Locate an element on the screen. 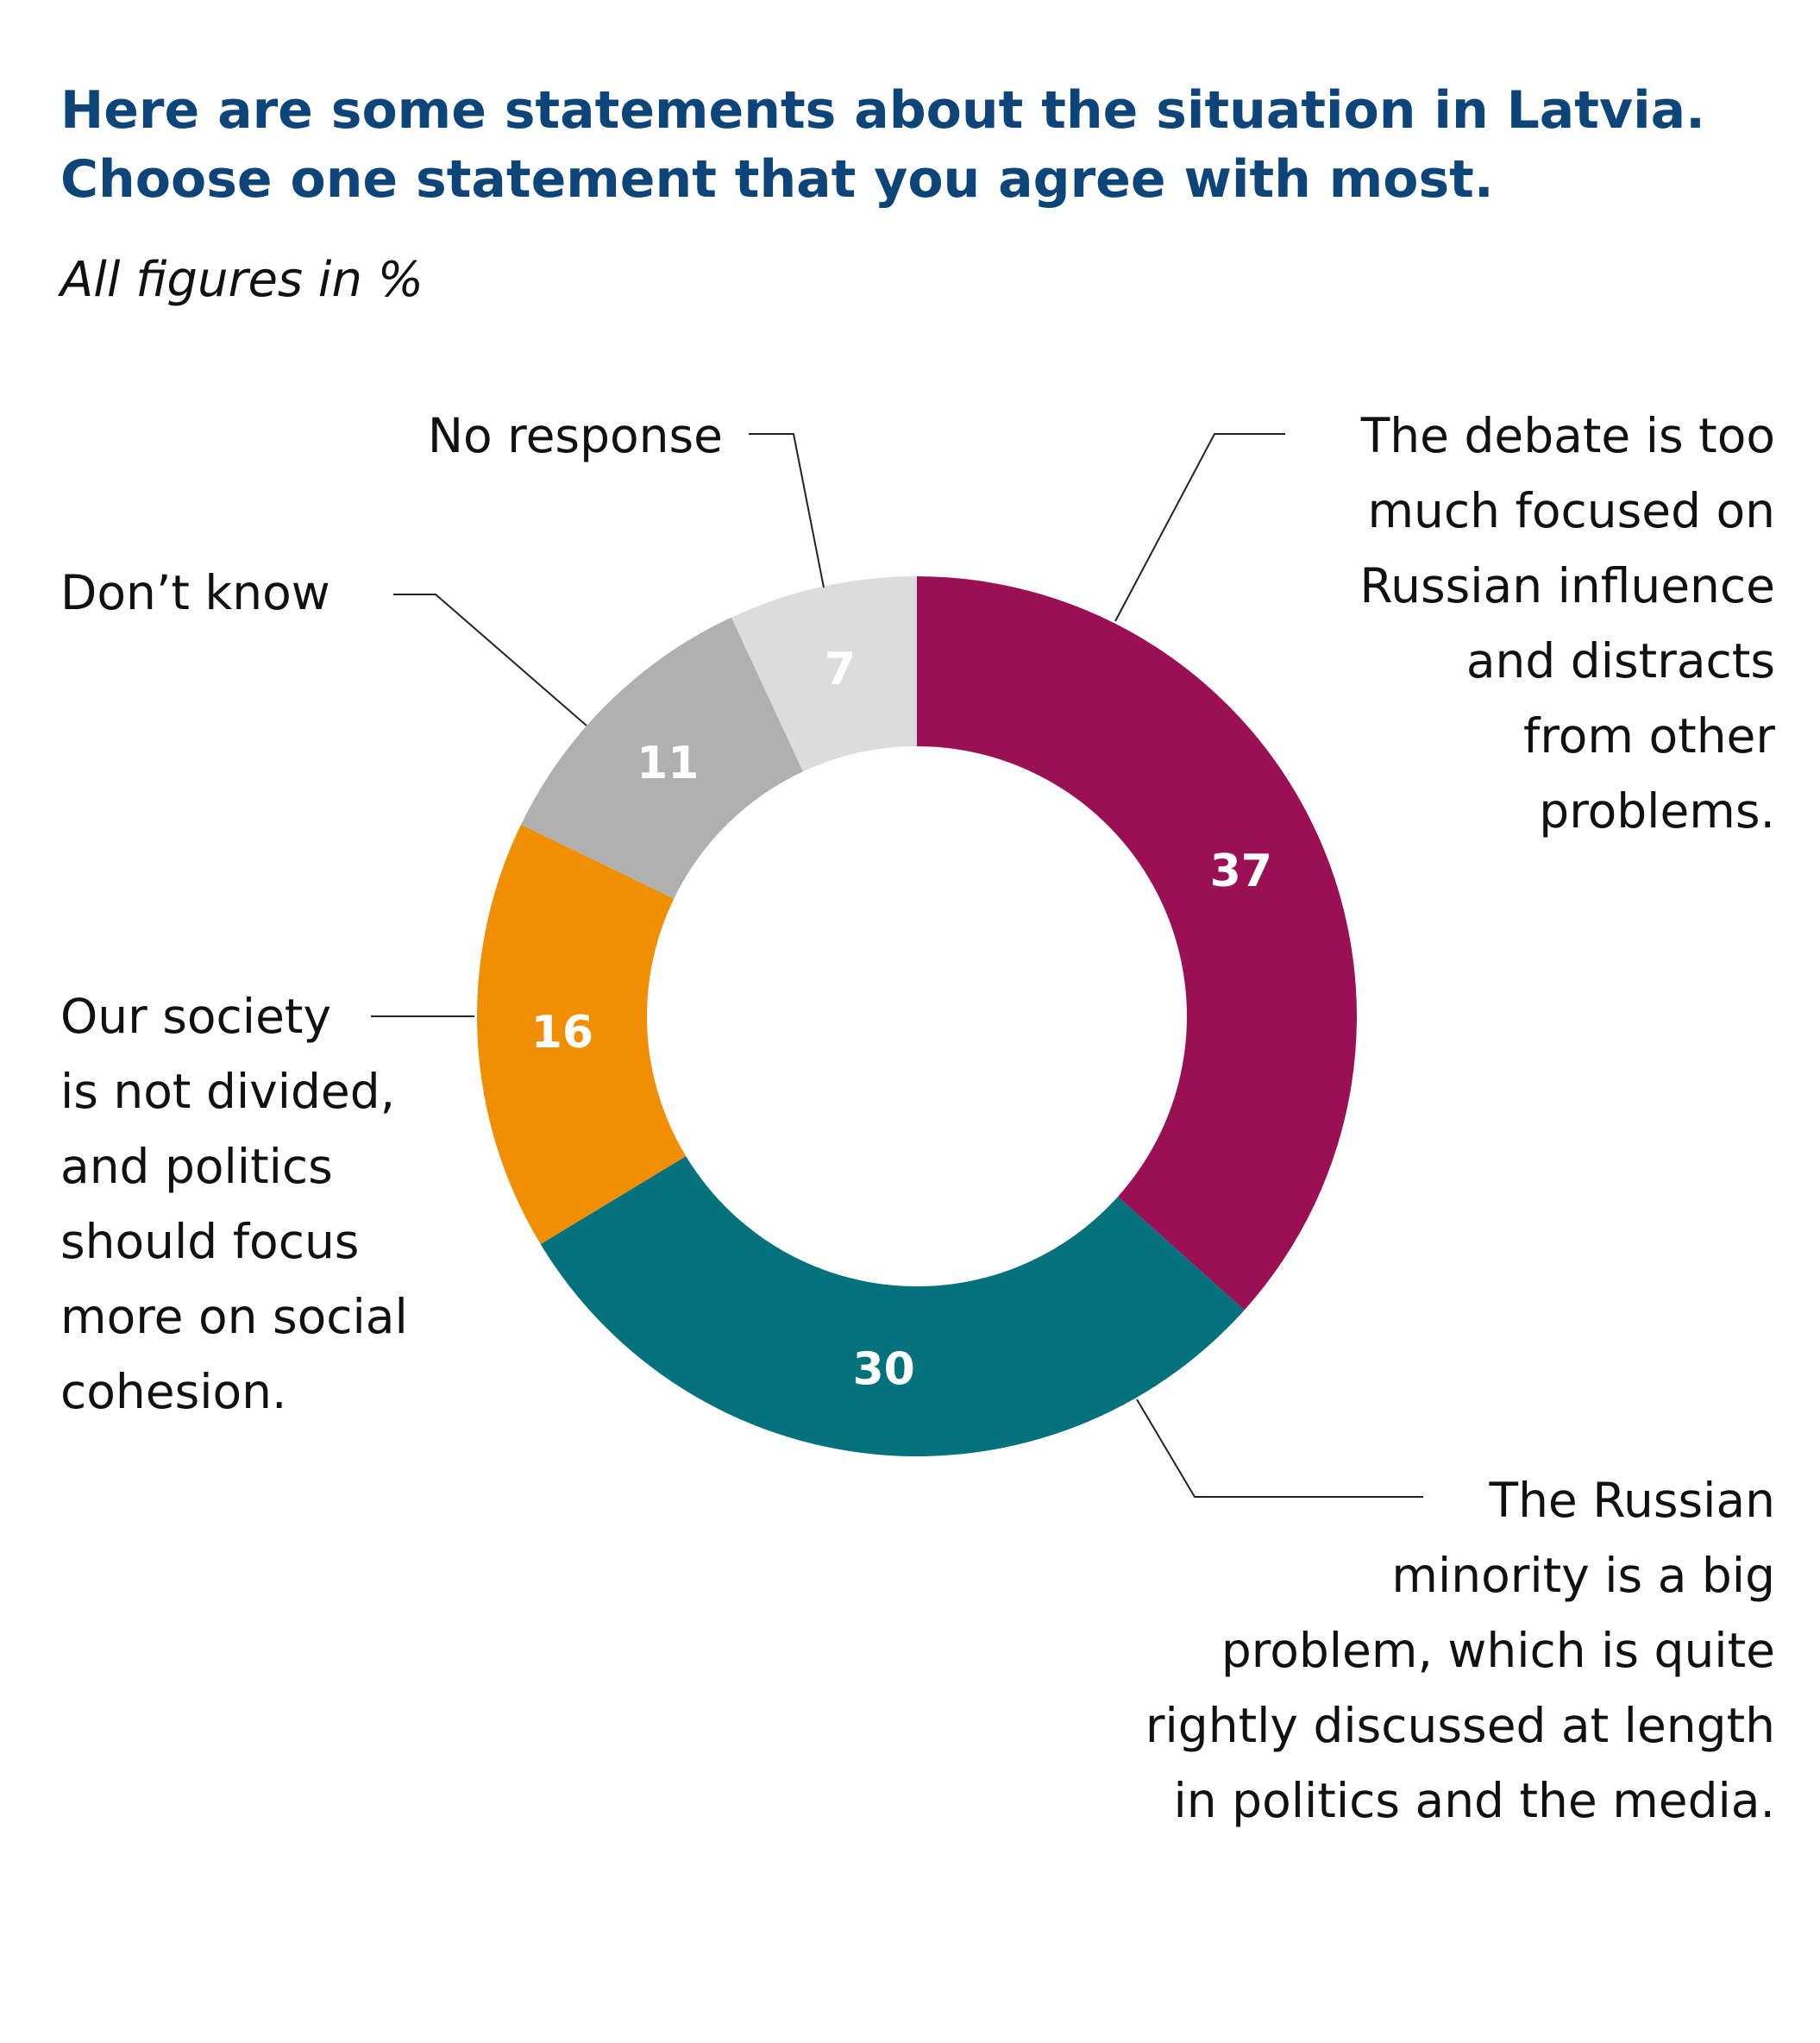 The width and height of the screenshot is (1820, 2043). label-line: problems. is located at coordinates (1657, 811).